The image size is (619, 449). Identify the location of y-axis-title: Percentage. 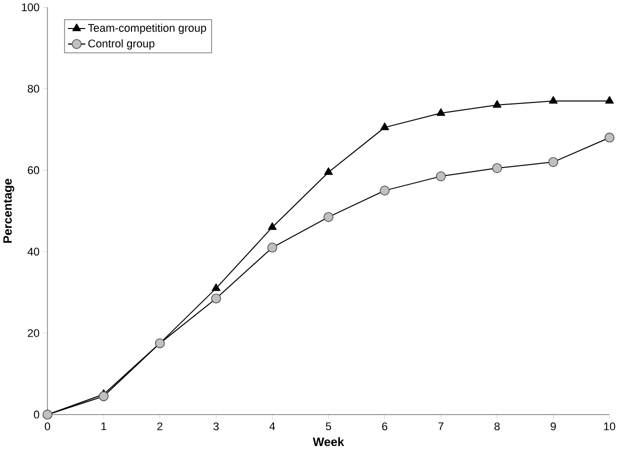
(8, 210).